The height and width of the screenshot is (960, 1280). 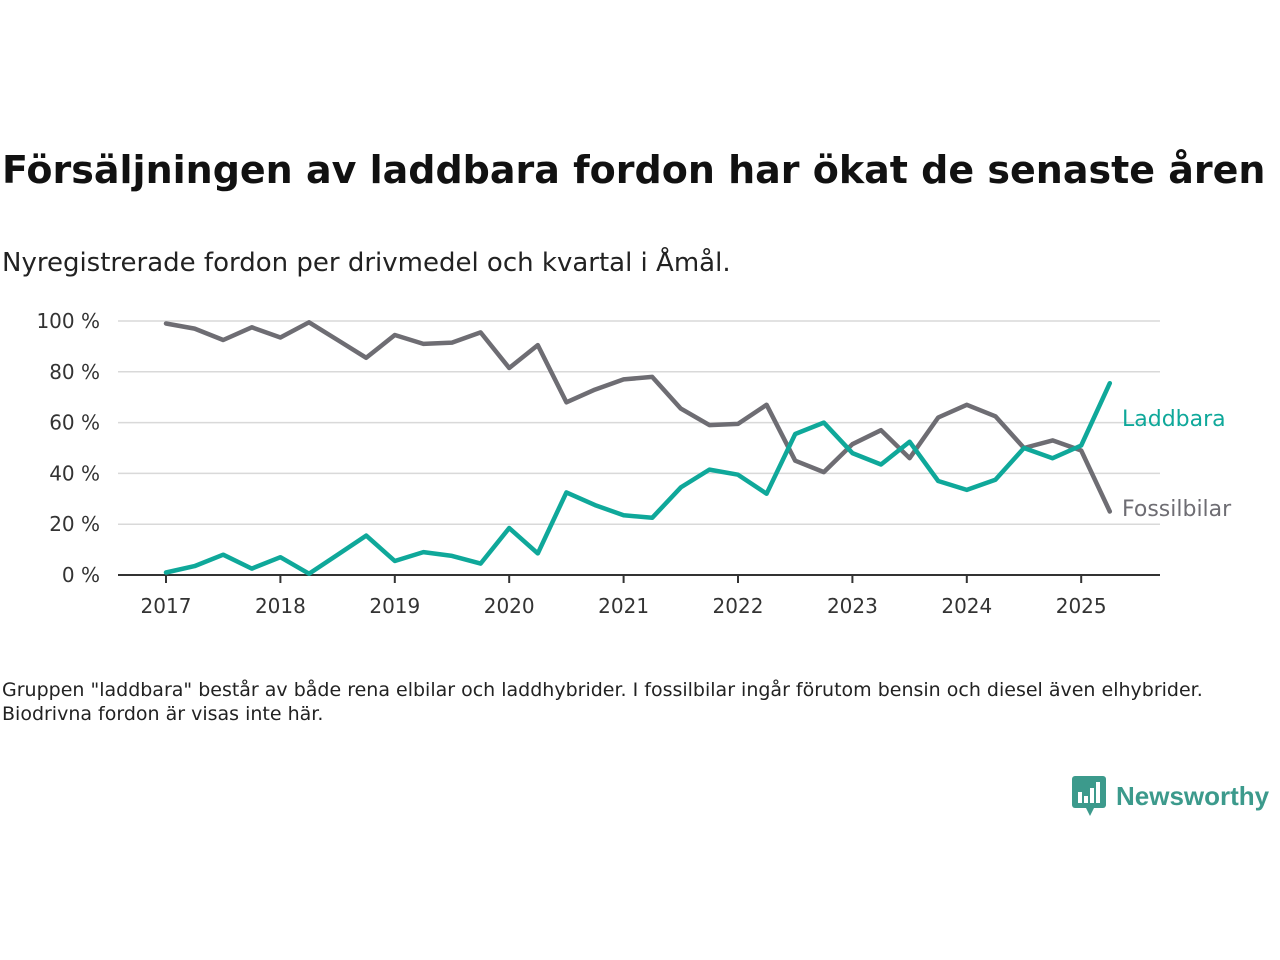 I want to click on x-tick-label: 2021, so click(x=623, y=606).